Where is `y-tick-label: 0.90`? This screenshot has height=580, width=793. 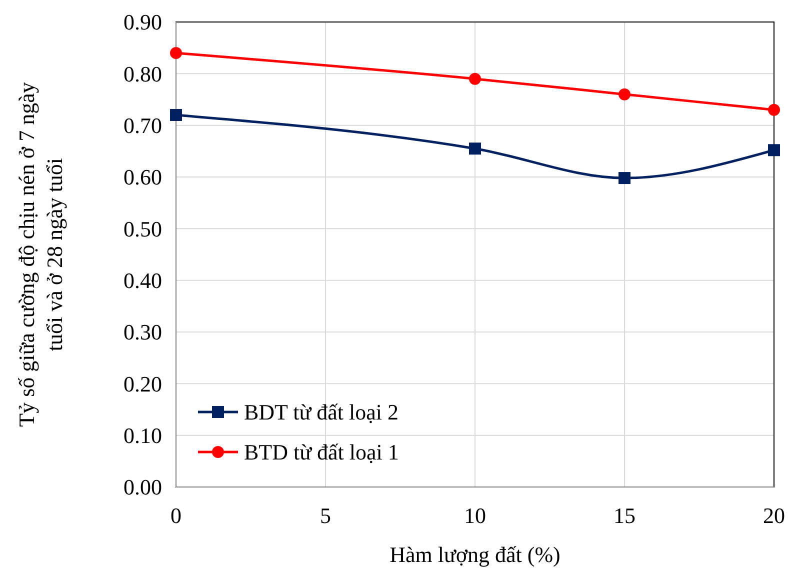
y-tick-label: 0.90 is located at coordinates (143, 22).